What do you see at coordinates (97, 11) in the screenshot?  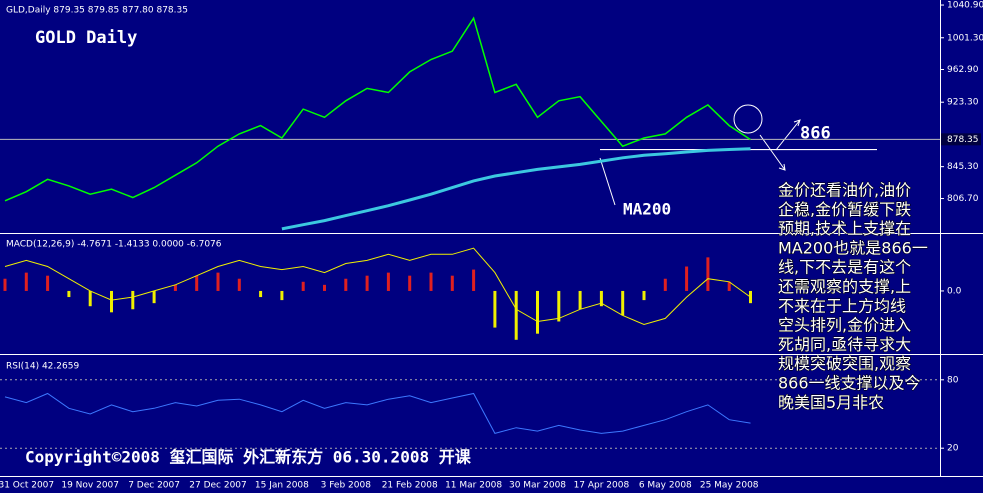 I see `price-header: GLD,Daily 879.35 879.85 877.80 878.35` at bounding box center [97, 11].